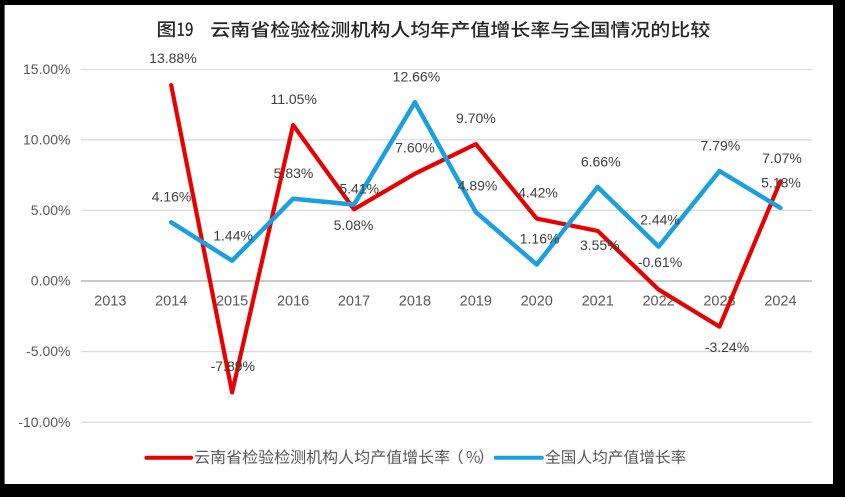  What do you see at coordinates (476, 301) in the screenshot?
I see `svg-text: 2019` at bounding box center [476, 301].